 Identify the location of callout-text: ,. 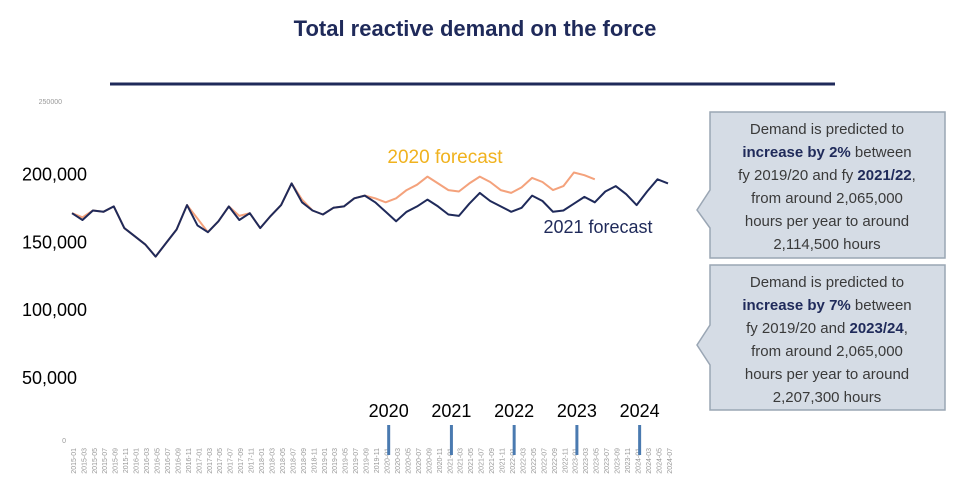
(906, 328).